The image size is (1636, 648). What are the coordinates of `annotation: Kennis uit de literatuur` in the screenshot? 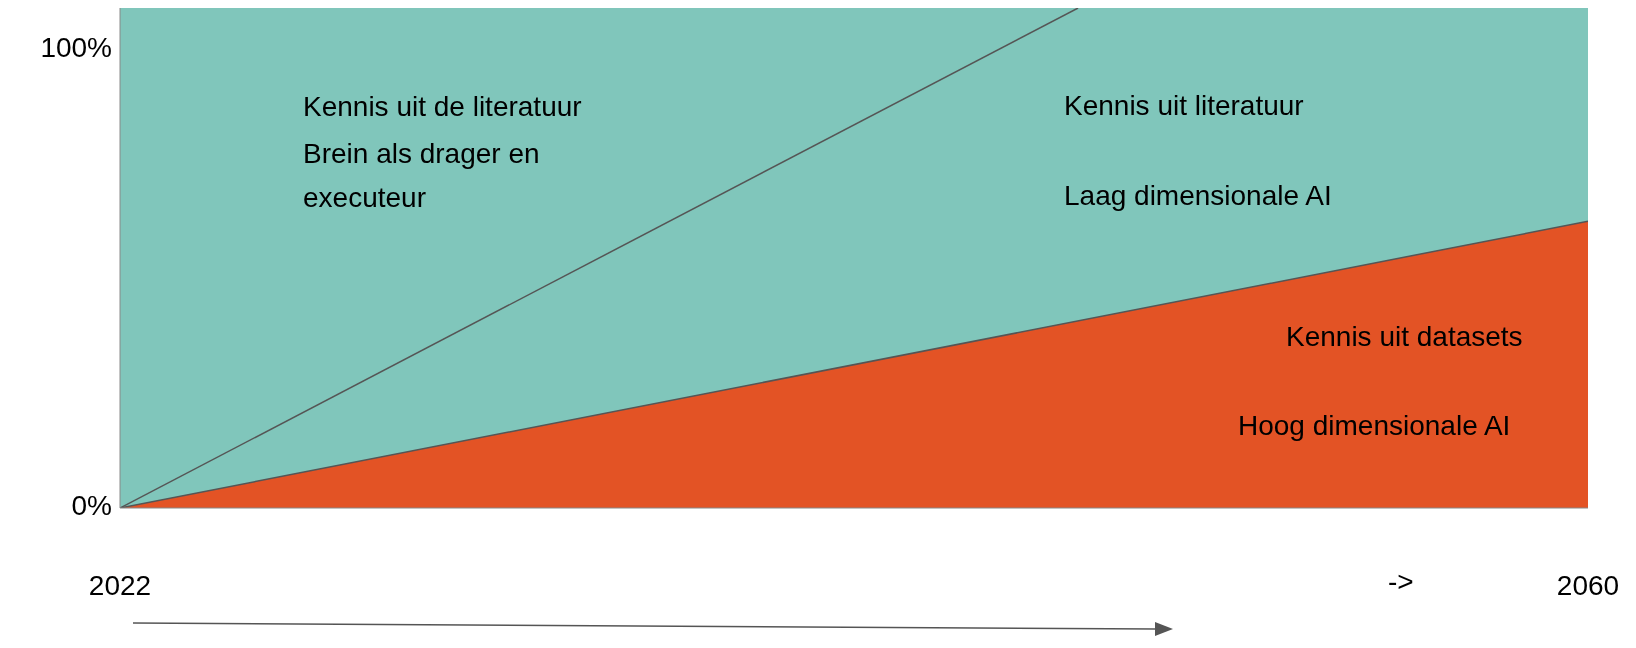 It's located at (442, 106).